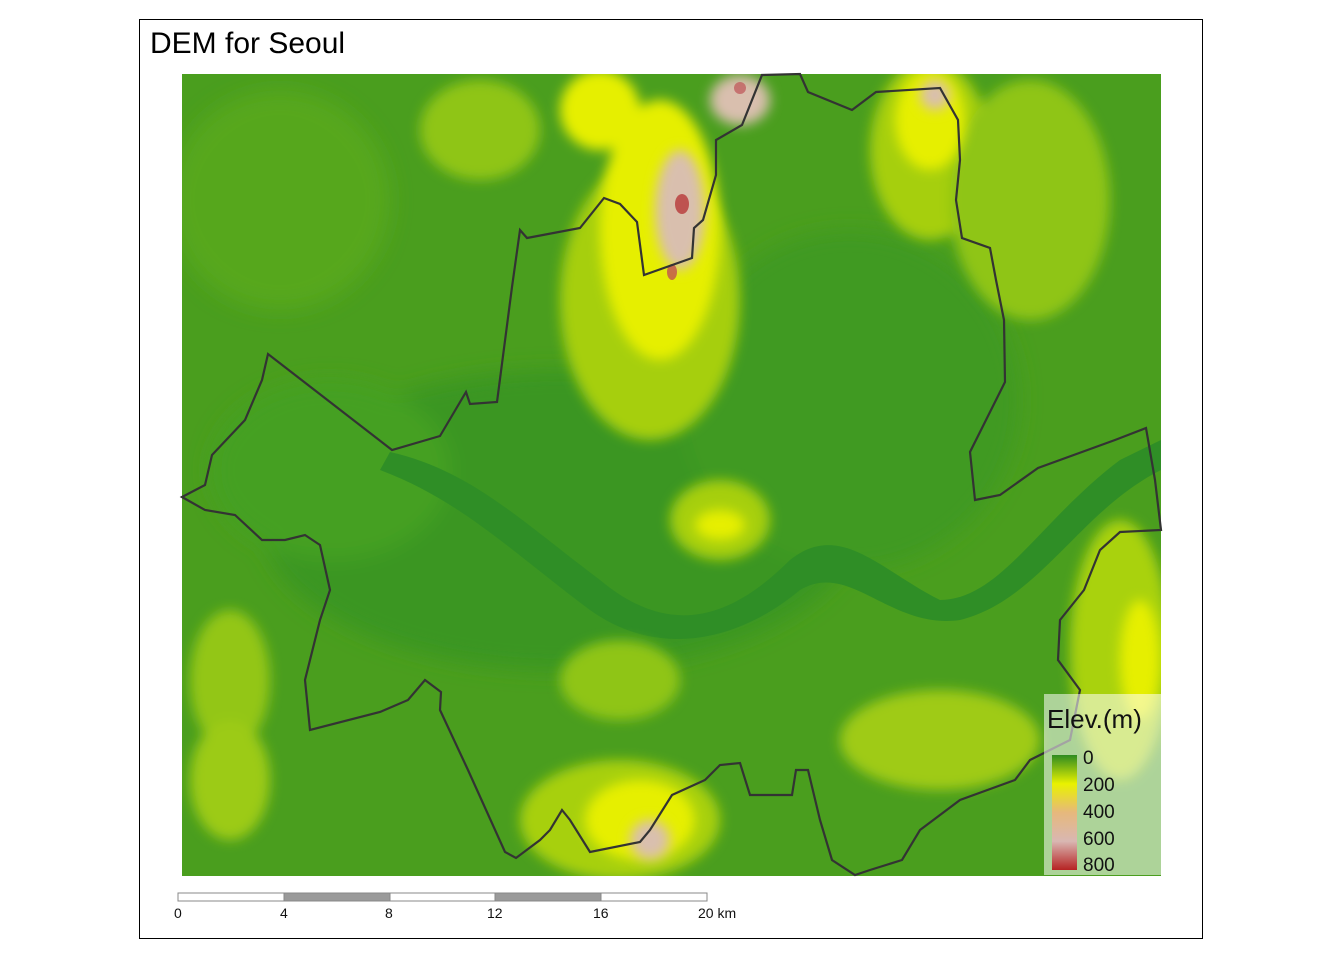  What do you see at coordinates (389, 913) in the screenshot?
I see `scale-label-8: 8` at bounding box center [389, 913].